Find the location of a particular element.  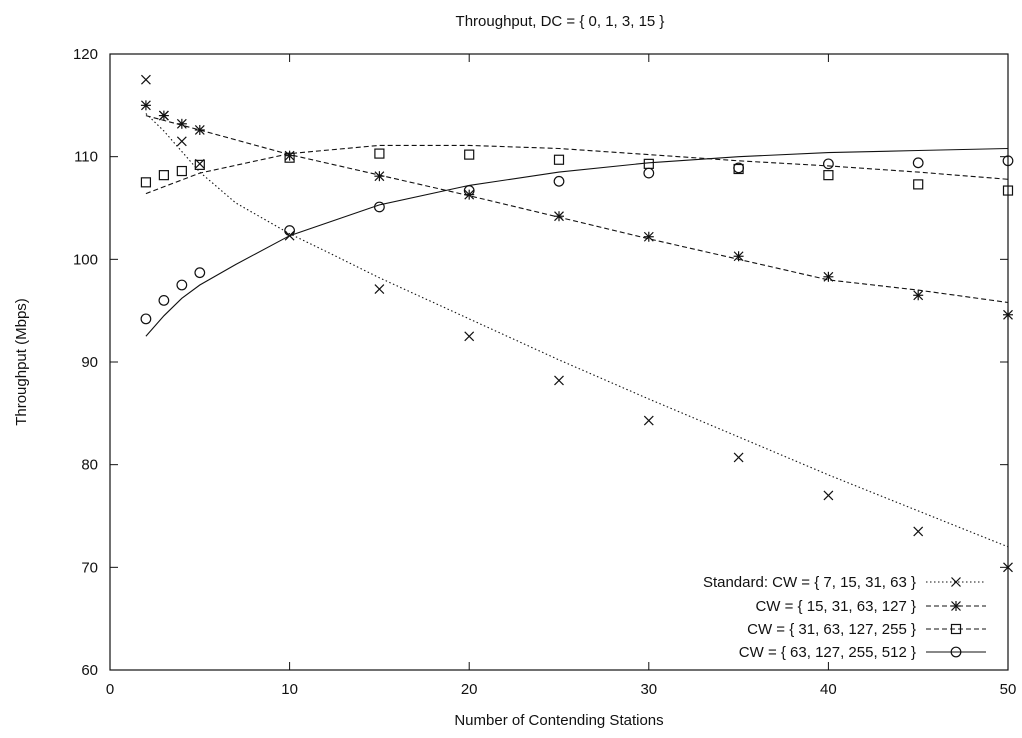

series-3-curve is located at coordinates (577, 169).